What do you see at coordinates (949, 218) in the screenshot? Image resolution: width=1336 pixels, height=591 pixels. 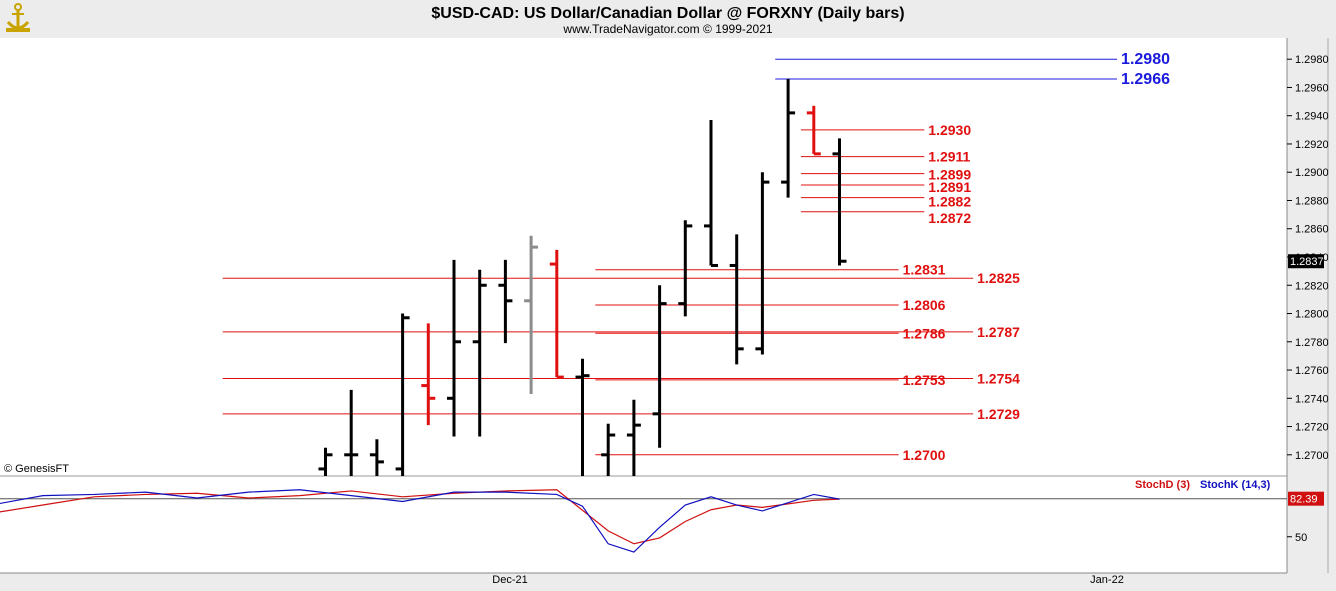 I see `level-label: 1.2872` at bounding box center [949, 218].